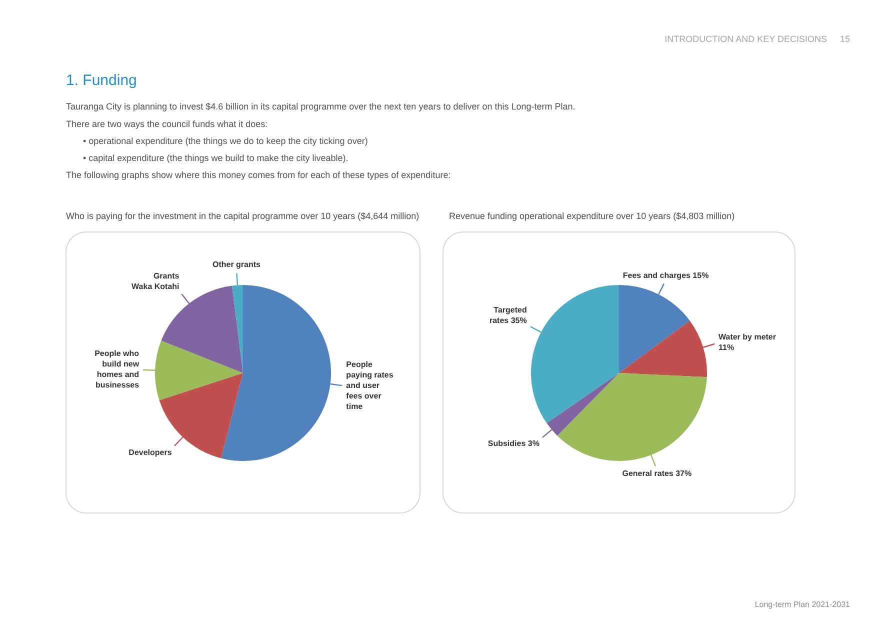 The width and height of the screenshot is (886, 626). I want to click on slice-label: Water by meter, so click(747, 337).